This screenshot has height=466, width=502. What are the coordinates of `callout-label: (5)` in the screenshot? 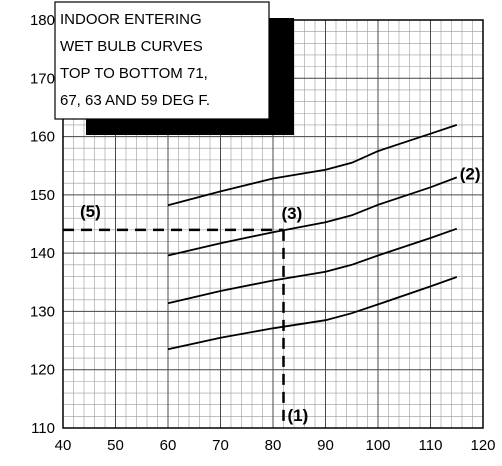 It's located at (90, 211).